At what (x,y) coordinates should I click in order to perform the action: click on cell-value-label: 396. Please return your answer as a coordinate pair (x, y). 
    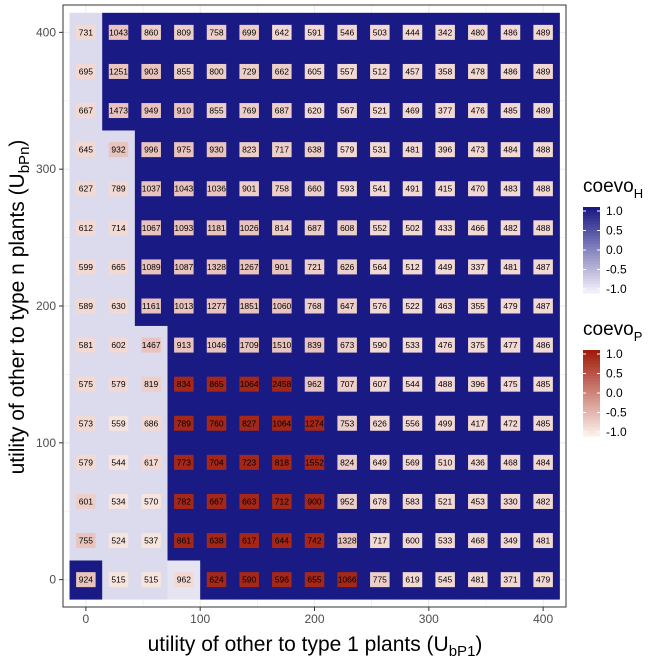
    Looking at the image, I should click on (445, 150).